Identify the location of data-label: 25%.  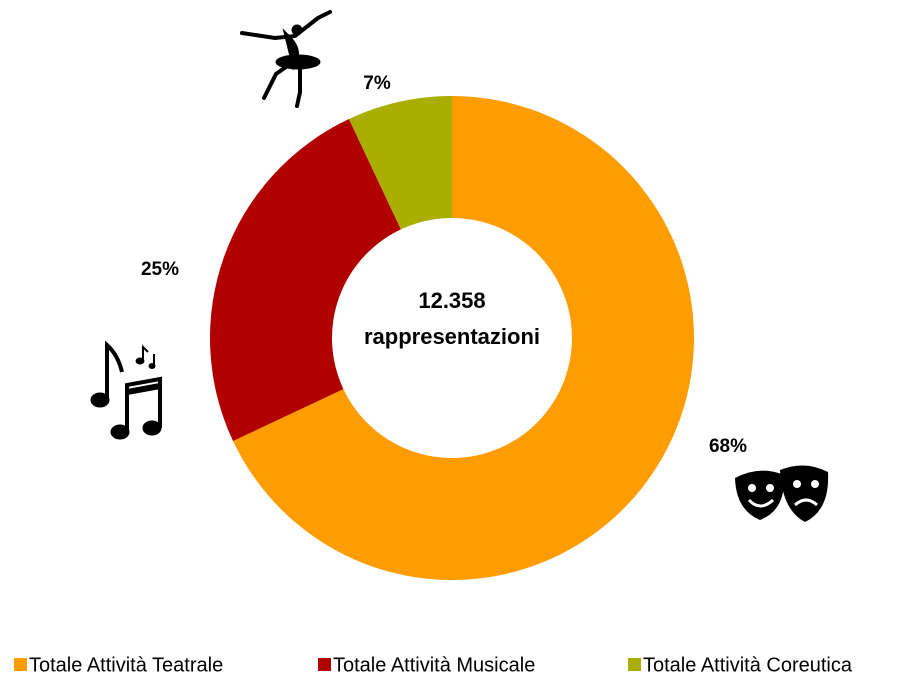
(160, 269).